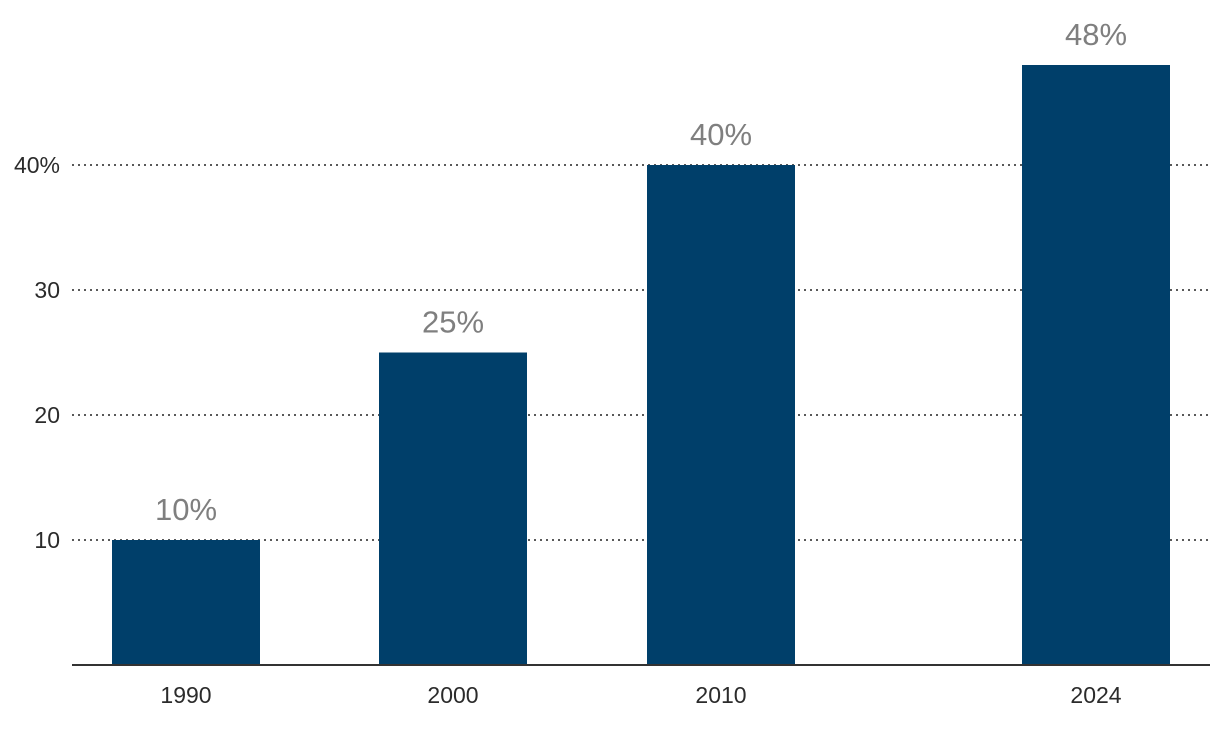  What do you see at coordinates (47, 540) in the screenshot?
I see `y-tick-label: 10` at bounding box center [47, 540].